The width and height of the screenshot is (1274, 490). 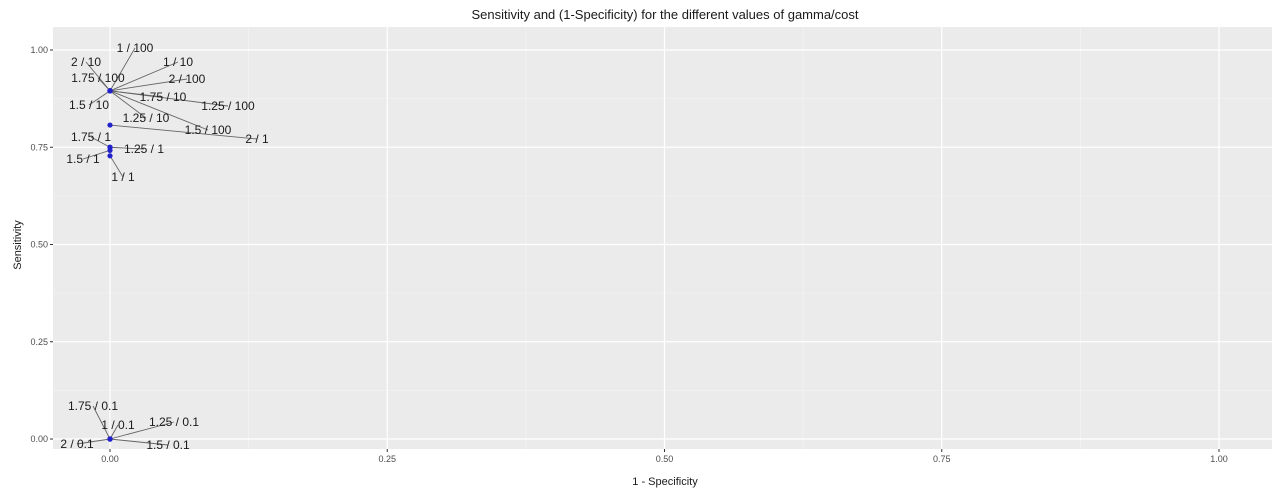 I want to click on point-label: 1 / 10, so click(x=178, y=62).